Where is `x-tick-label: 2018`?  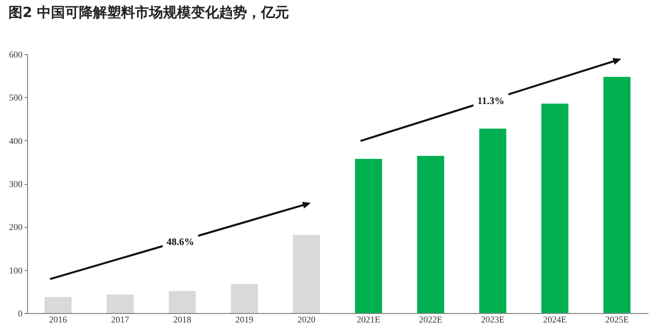 x-tick-label: 2018 is located at coordinates (182, 319).